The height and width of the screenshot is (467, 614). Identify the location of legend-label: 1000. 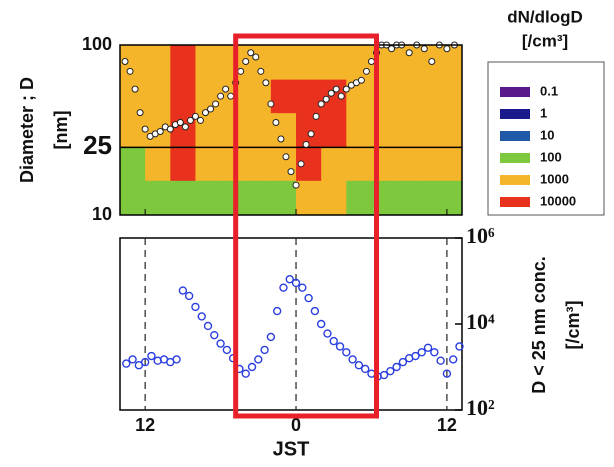
(554, 178).